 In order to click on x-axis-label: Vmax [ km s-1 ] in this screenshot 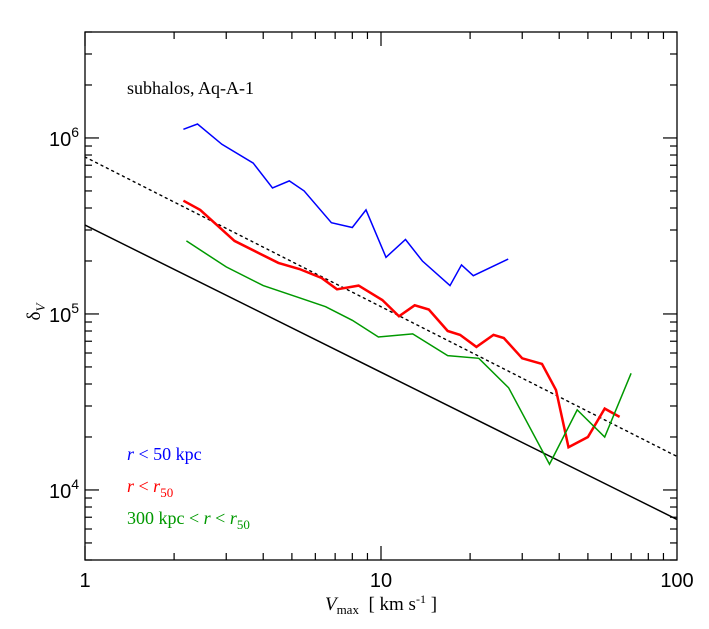, I will do `click(381, 604)`.